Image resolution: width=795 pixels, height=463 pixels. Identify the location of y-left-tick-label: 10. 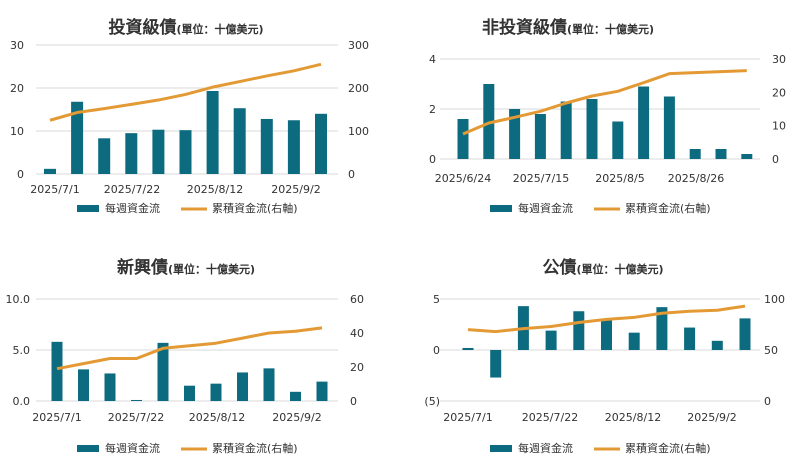
(17, 131).